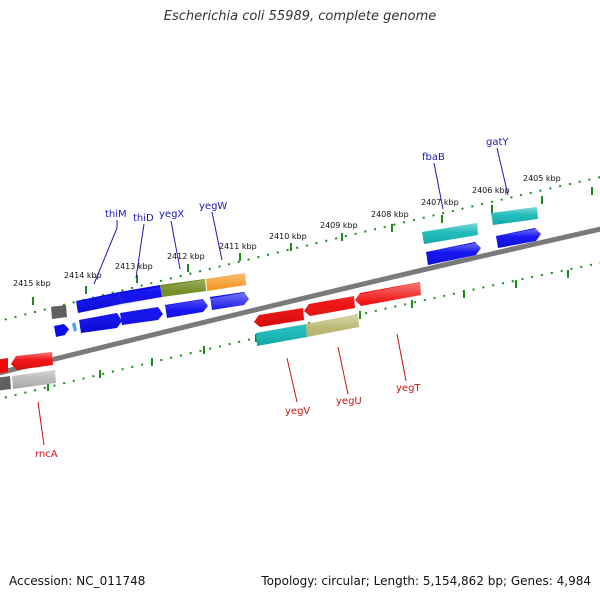 The width and height of the screenshot is (600, 600). I want to click on kbp-label: 2414 kbp, so click(83, 275).